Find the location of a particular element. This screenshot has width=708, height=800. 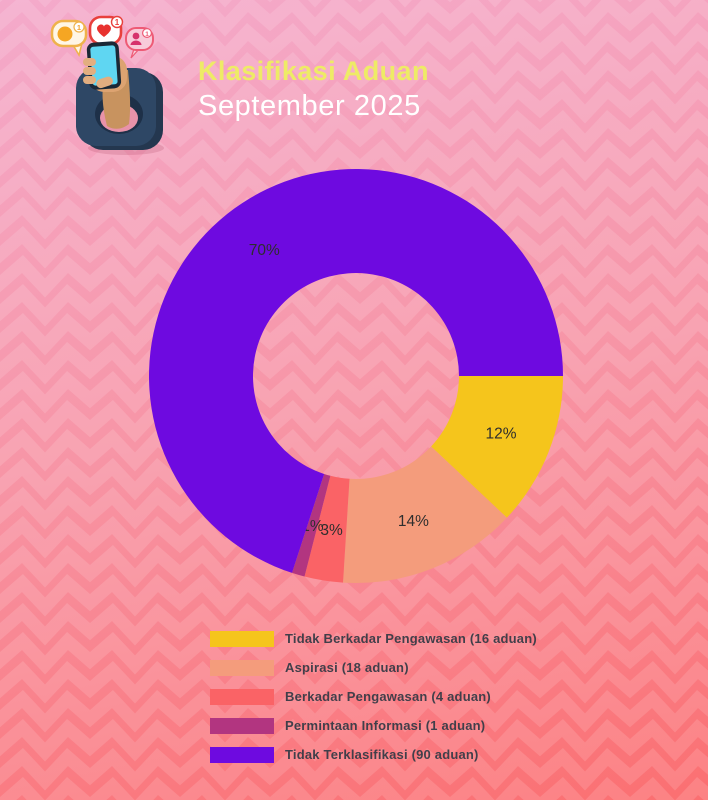

slice-percent-label: 70% is located at coordinates (264, 250).